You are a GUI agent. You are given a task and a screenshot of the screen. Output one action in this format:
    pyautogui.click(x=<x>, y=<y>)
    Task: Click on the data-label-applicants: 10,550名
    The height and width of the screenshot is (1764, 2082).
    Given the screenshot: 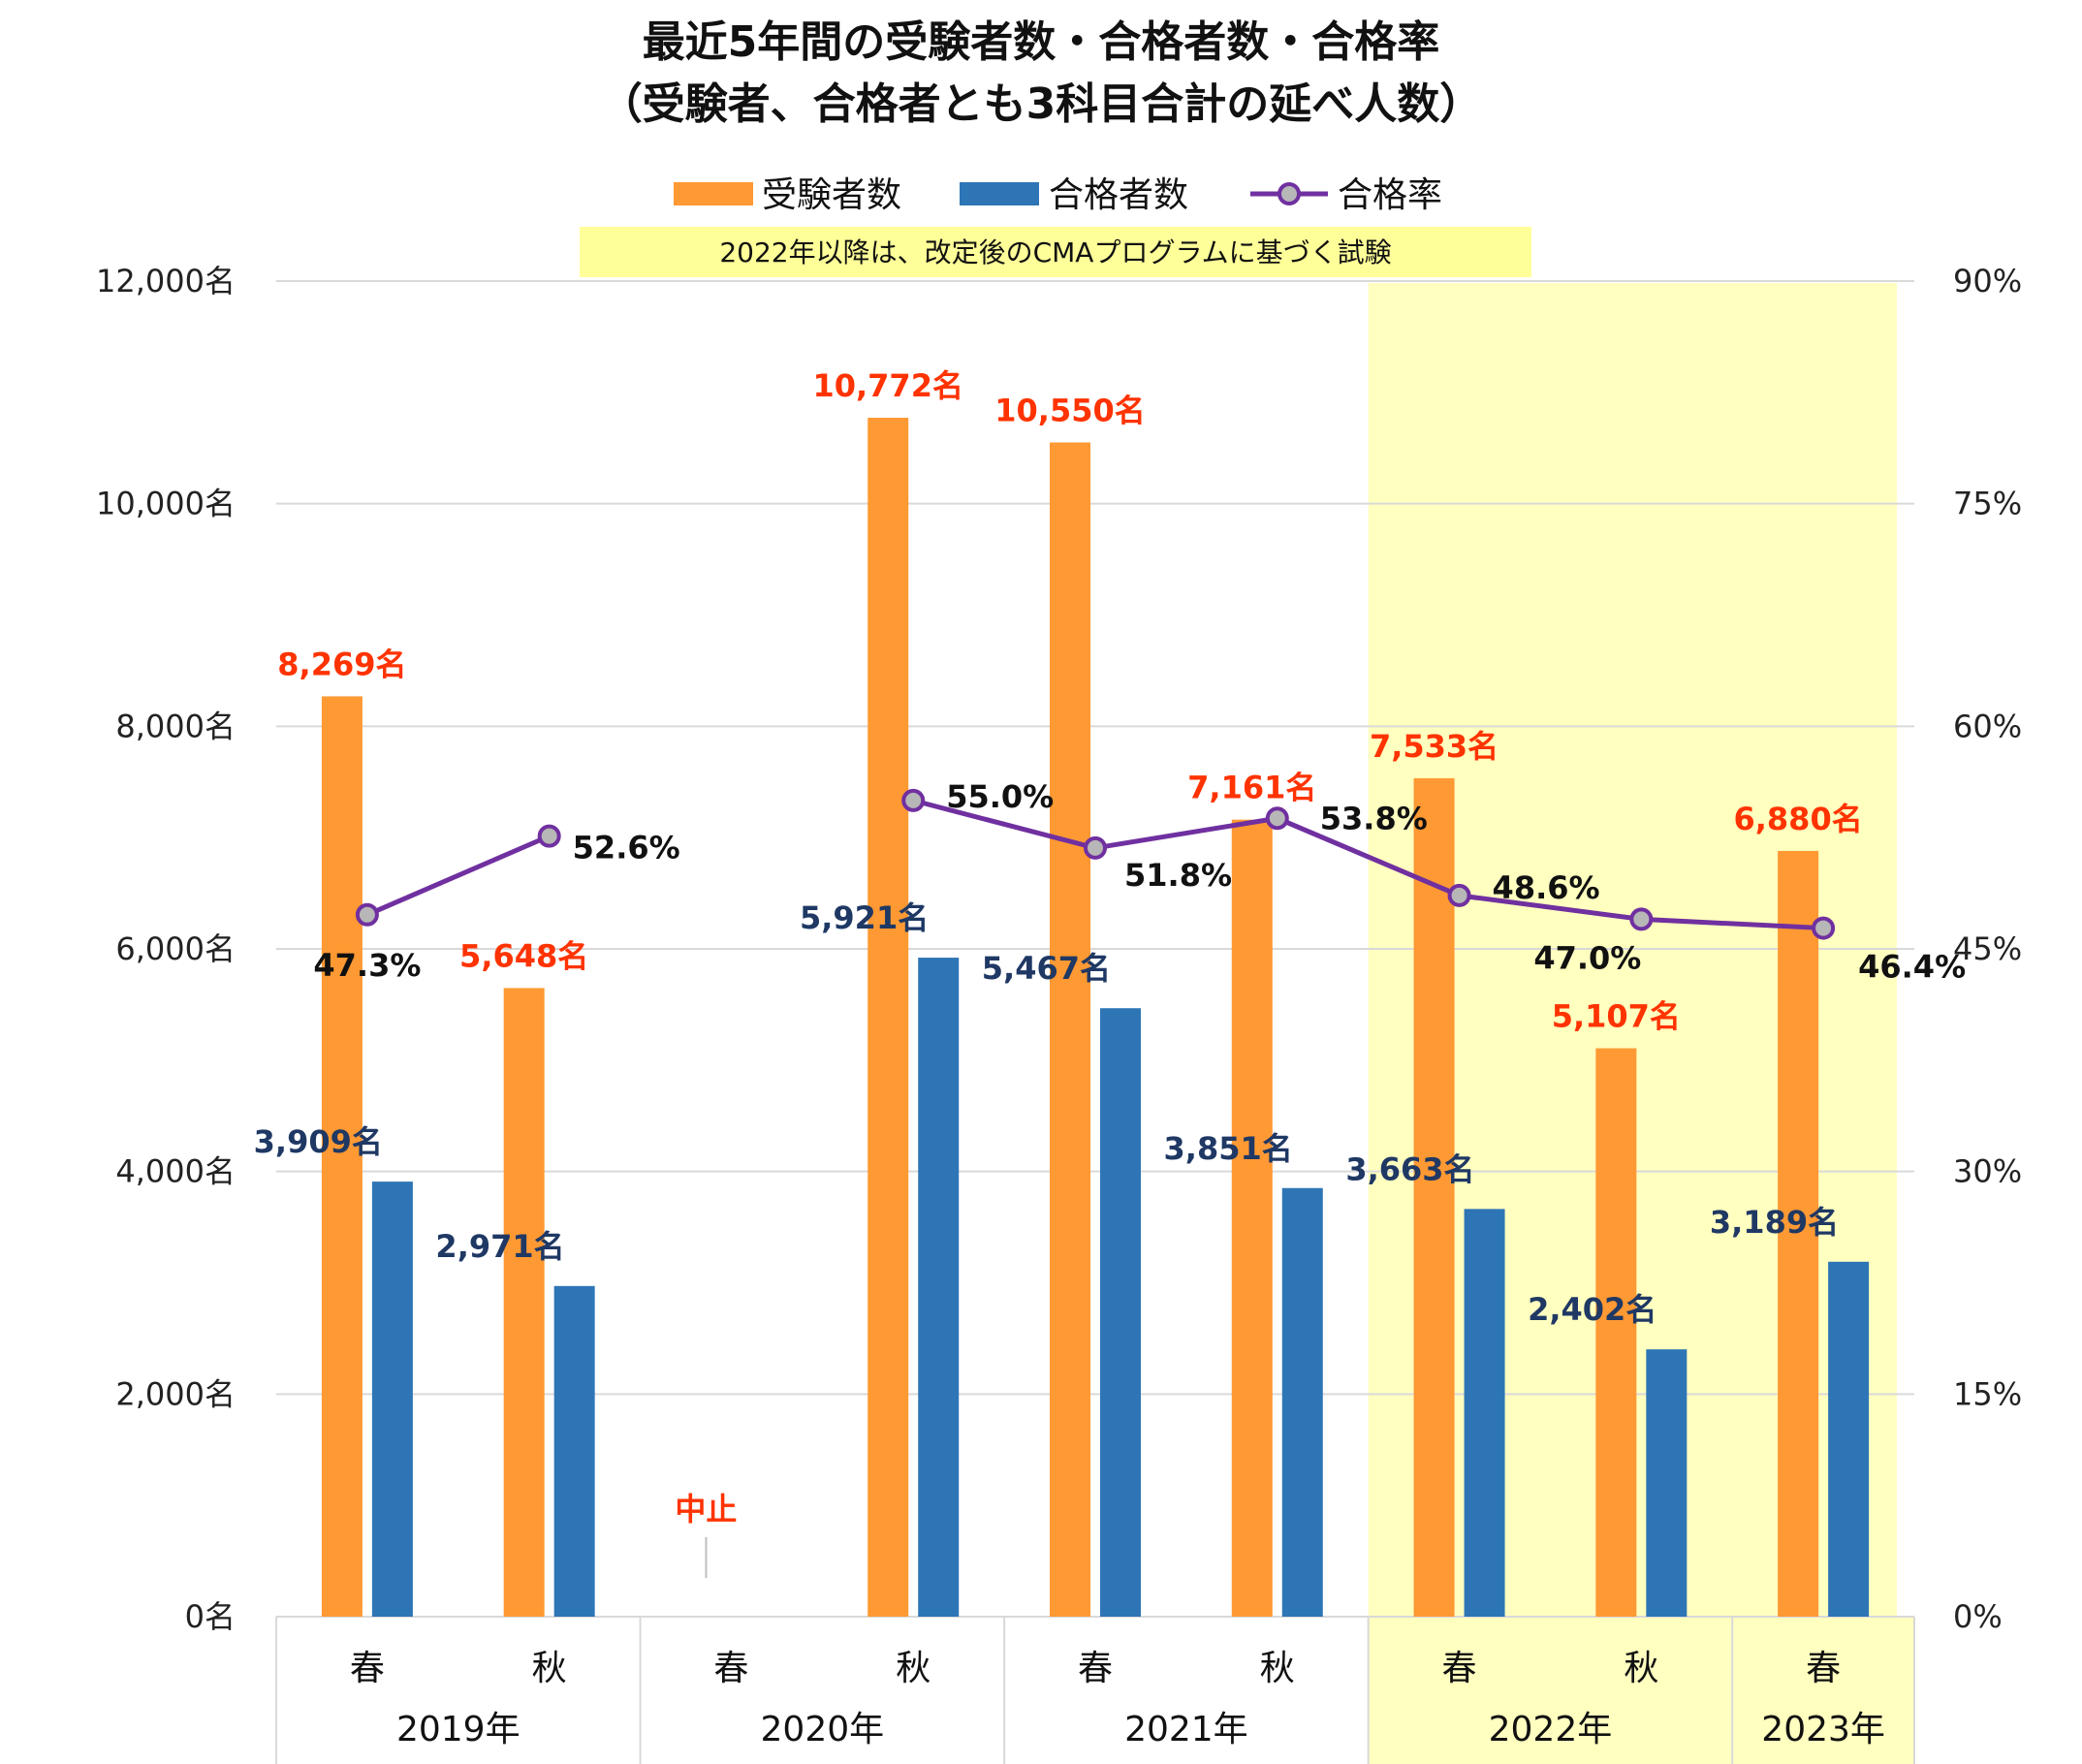 What is the action you would take?
    pyautogui.click(x=1070, y=411)
    